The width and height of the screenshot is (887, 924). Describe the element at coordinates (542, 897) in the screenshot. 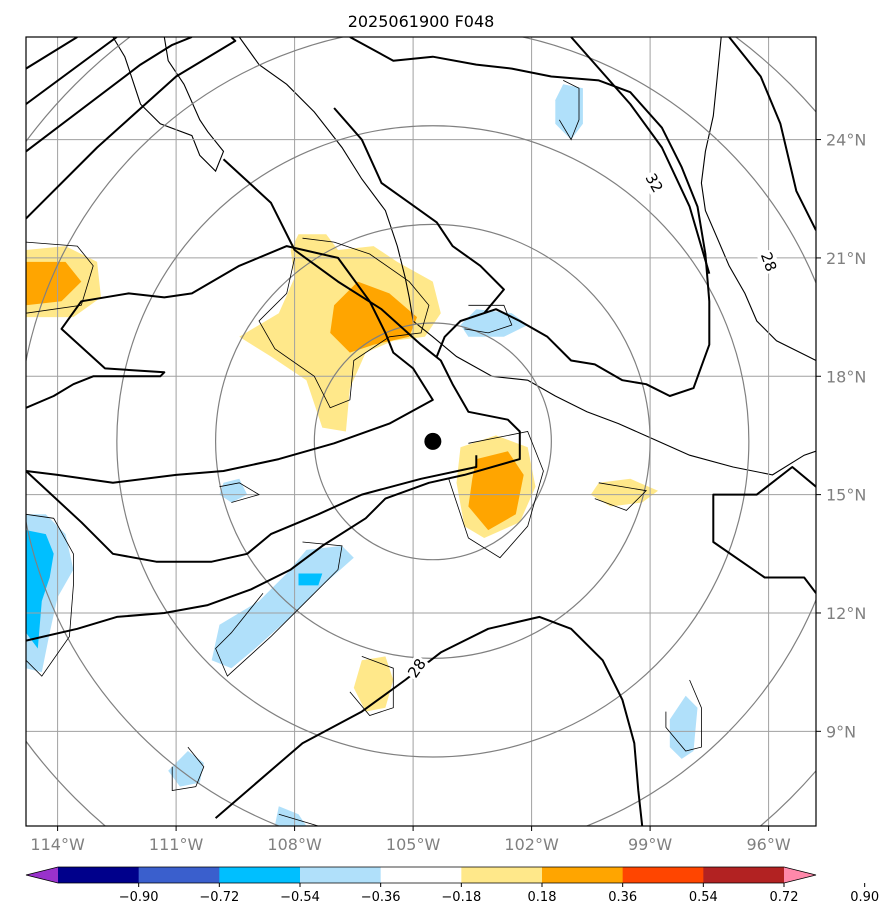

I see `colorbar-label-5: 0.18` at that location.